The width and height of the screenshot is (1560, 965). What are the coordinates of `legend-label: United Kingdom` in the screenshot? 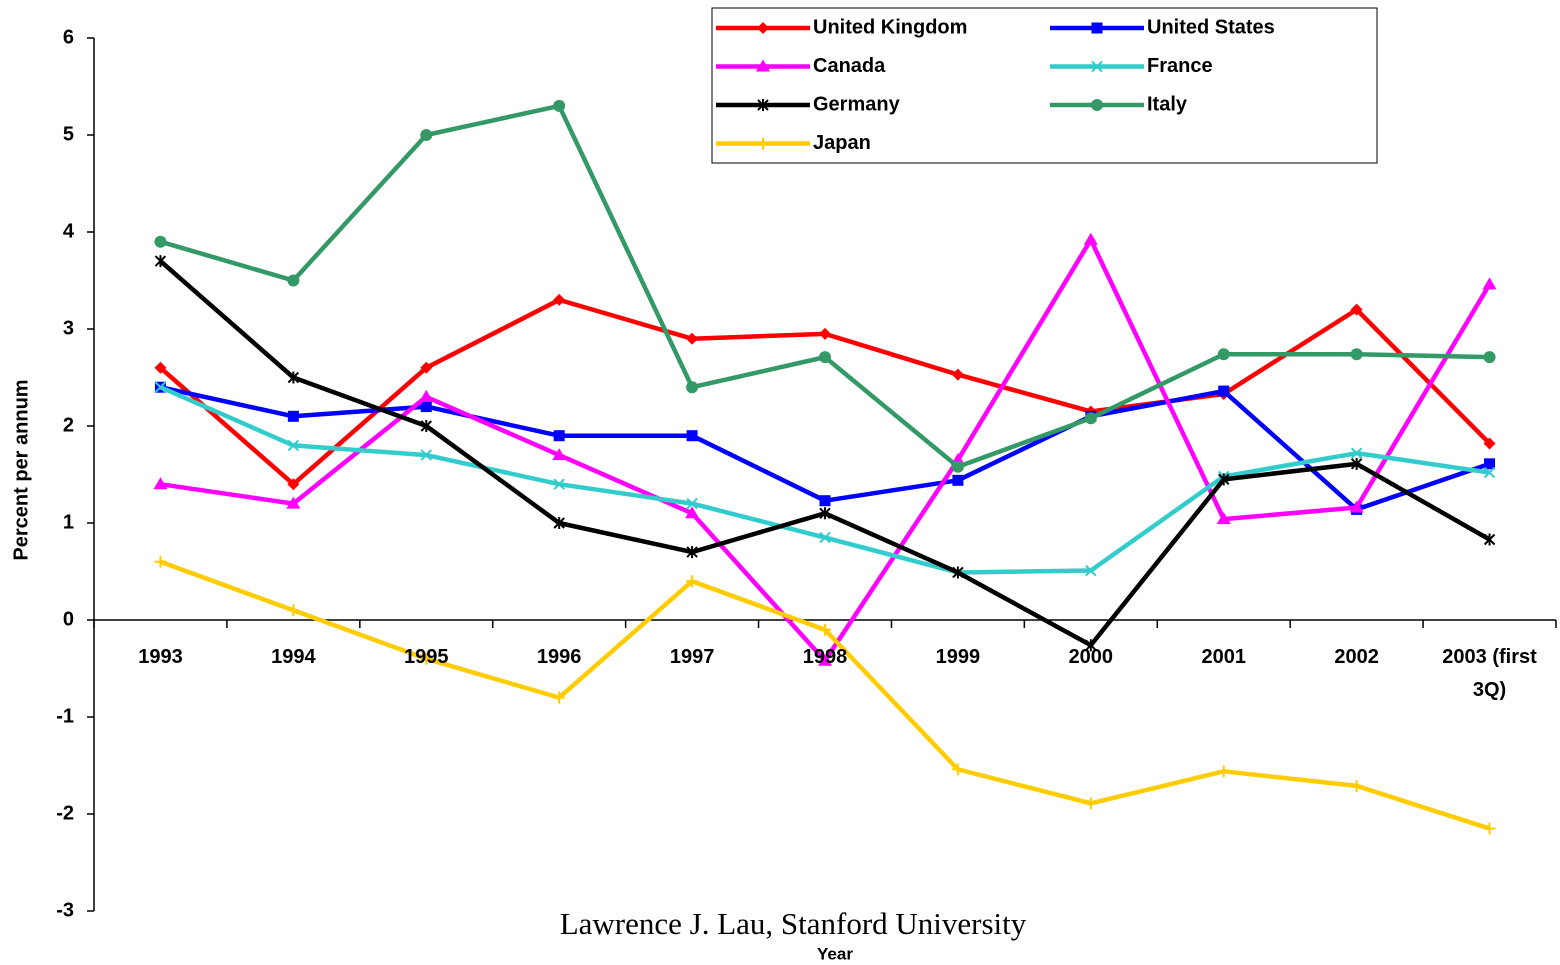 It's located at (890, 27).